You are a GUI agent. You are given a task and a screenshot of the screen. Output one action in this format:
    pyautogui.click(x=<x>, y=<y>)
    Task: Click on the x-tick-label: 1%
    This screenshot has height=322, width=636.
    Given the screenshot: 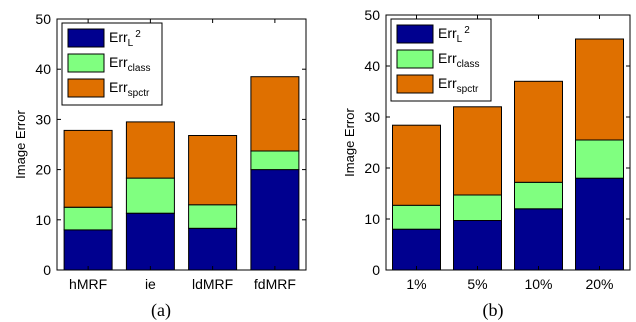 What is the action you would take?
    pyautogui.click(x=416, y=284)
    